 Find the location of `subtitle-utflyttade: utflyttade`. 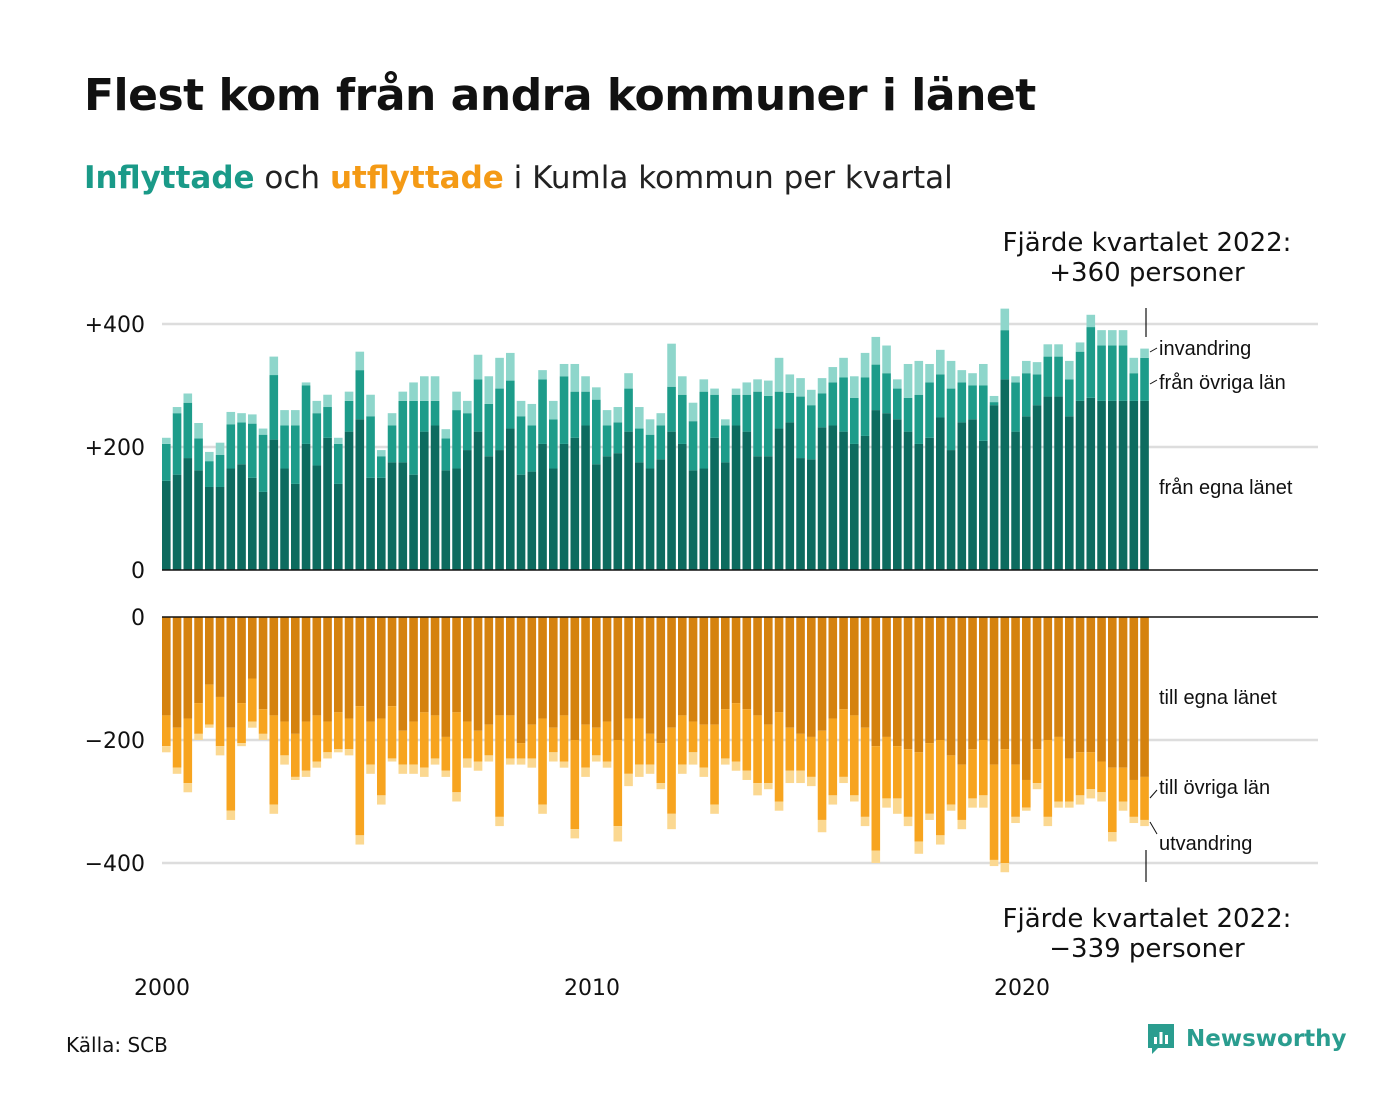

subtitle-utflyttade: utflyttade is located at coordinates (416, 178).